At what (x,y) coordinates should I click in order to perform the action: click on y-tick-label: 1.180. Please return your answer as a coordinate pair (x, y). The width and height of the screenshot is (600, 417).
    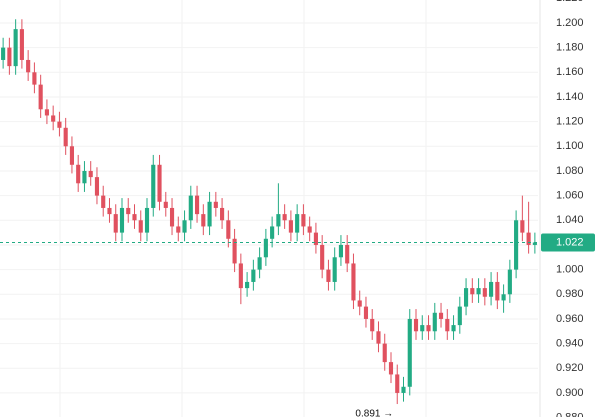
    Looking at the image, I should click on (570, 48).